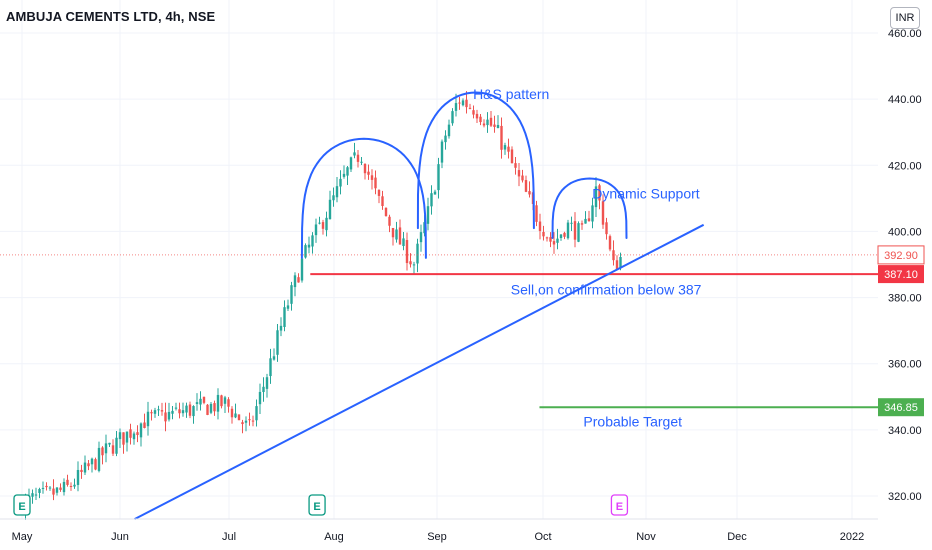 The width and height of the screenshot is (932, 550). I want to click on earnings-marker-label: E, so click(316, 507).